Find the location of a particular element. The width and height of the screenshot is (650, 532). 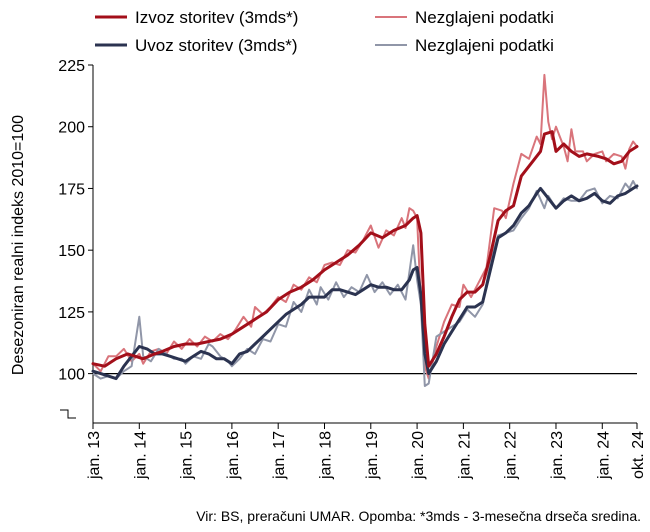

x-tick-label: jan. 21 is located at coordinates (464, 455).